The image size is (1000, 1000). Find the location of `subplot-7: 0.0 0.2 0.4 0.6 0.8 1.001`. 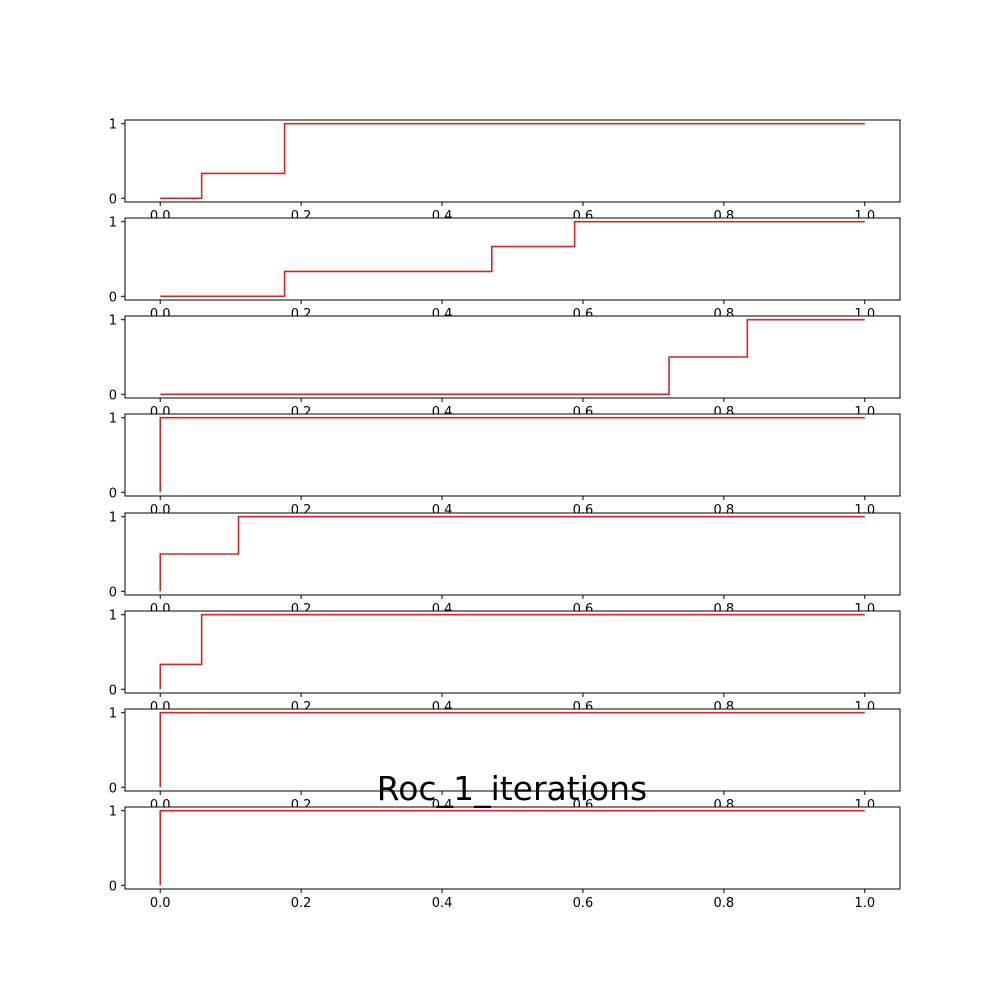

subplot-7: 0.0 0.2 0.4 0.6 0.8 1.001 is located at coordinates (505, 760).